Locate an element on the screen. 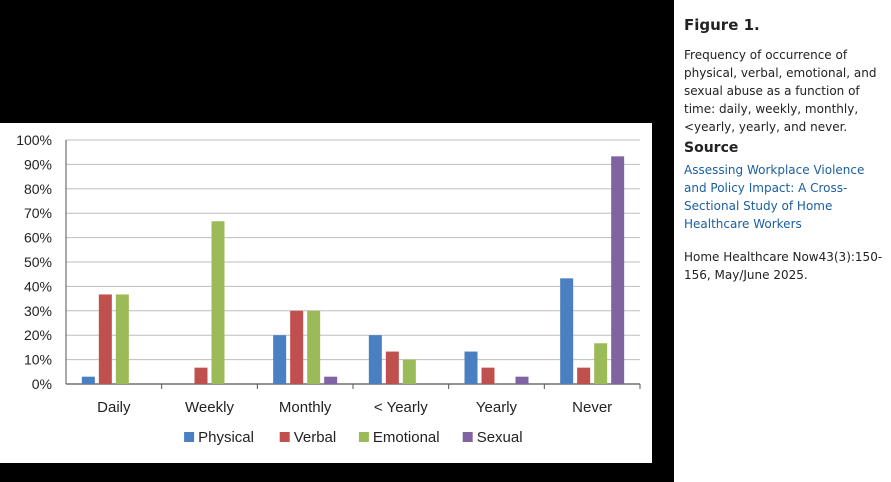 The width and height of the screenshot is (891, 482). legend-swatch-physical is located at coordinates (189, 437).